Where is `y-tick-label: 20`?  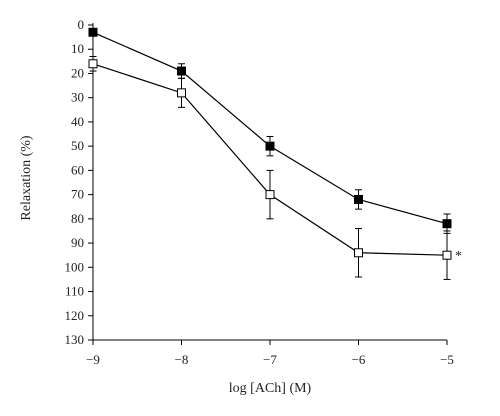
y-tick-label: 20 is located at coordinates (77, 72).